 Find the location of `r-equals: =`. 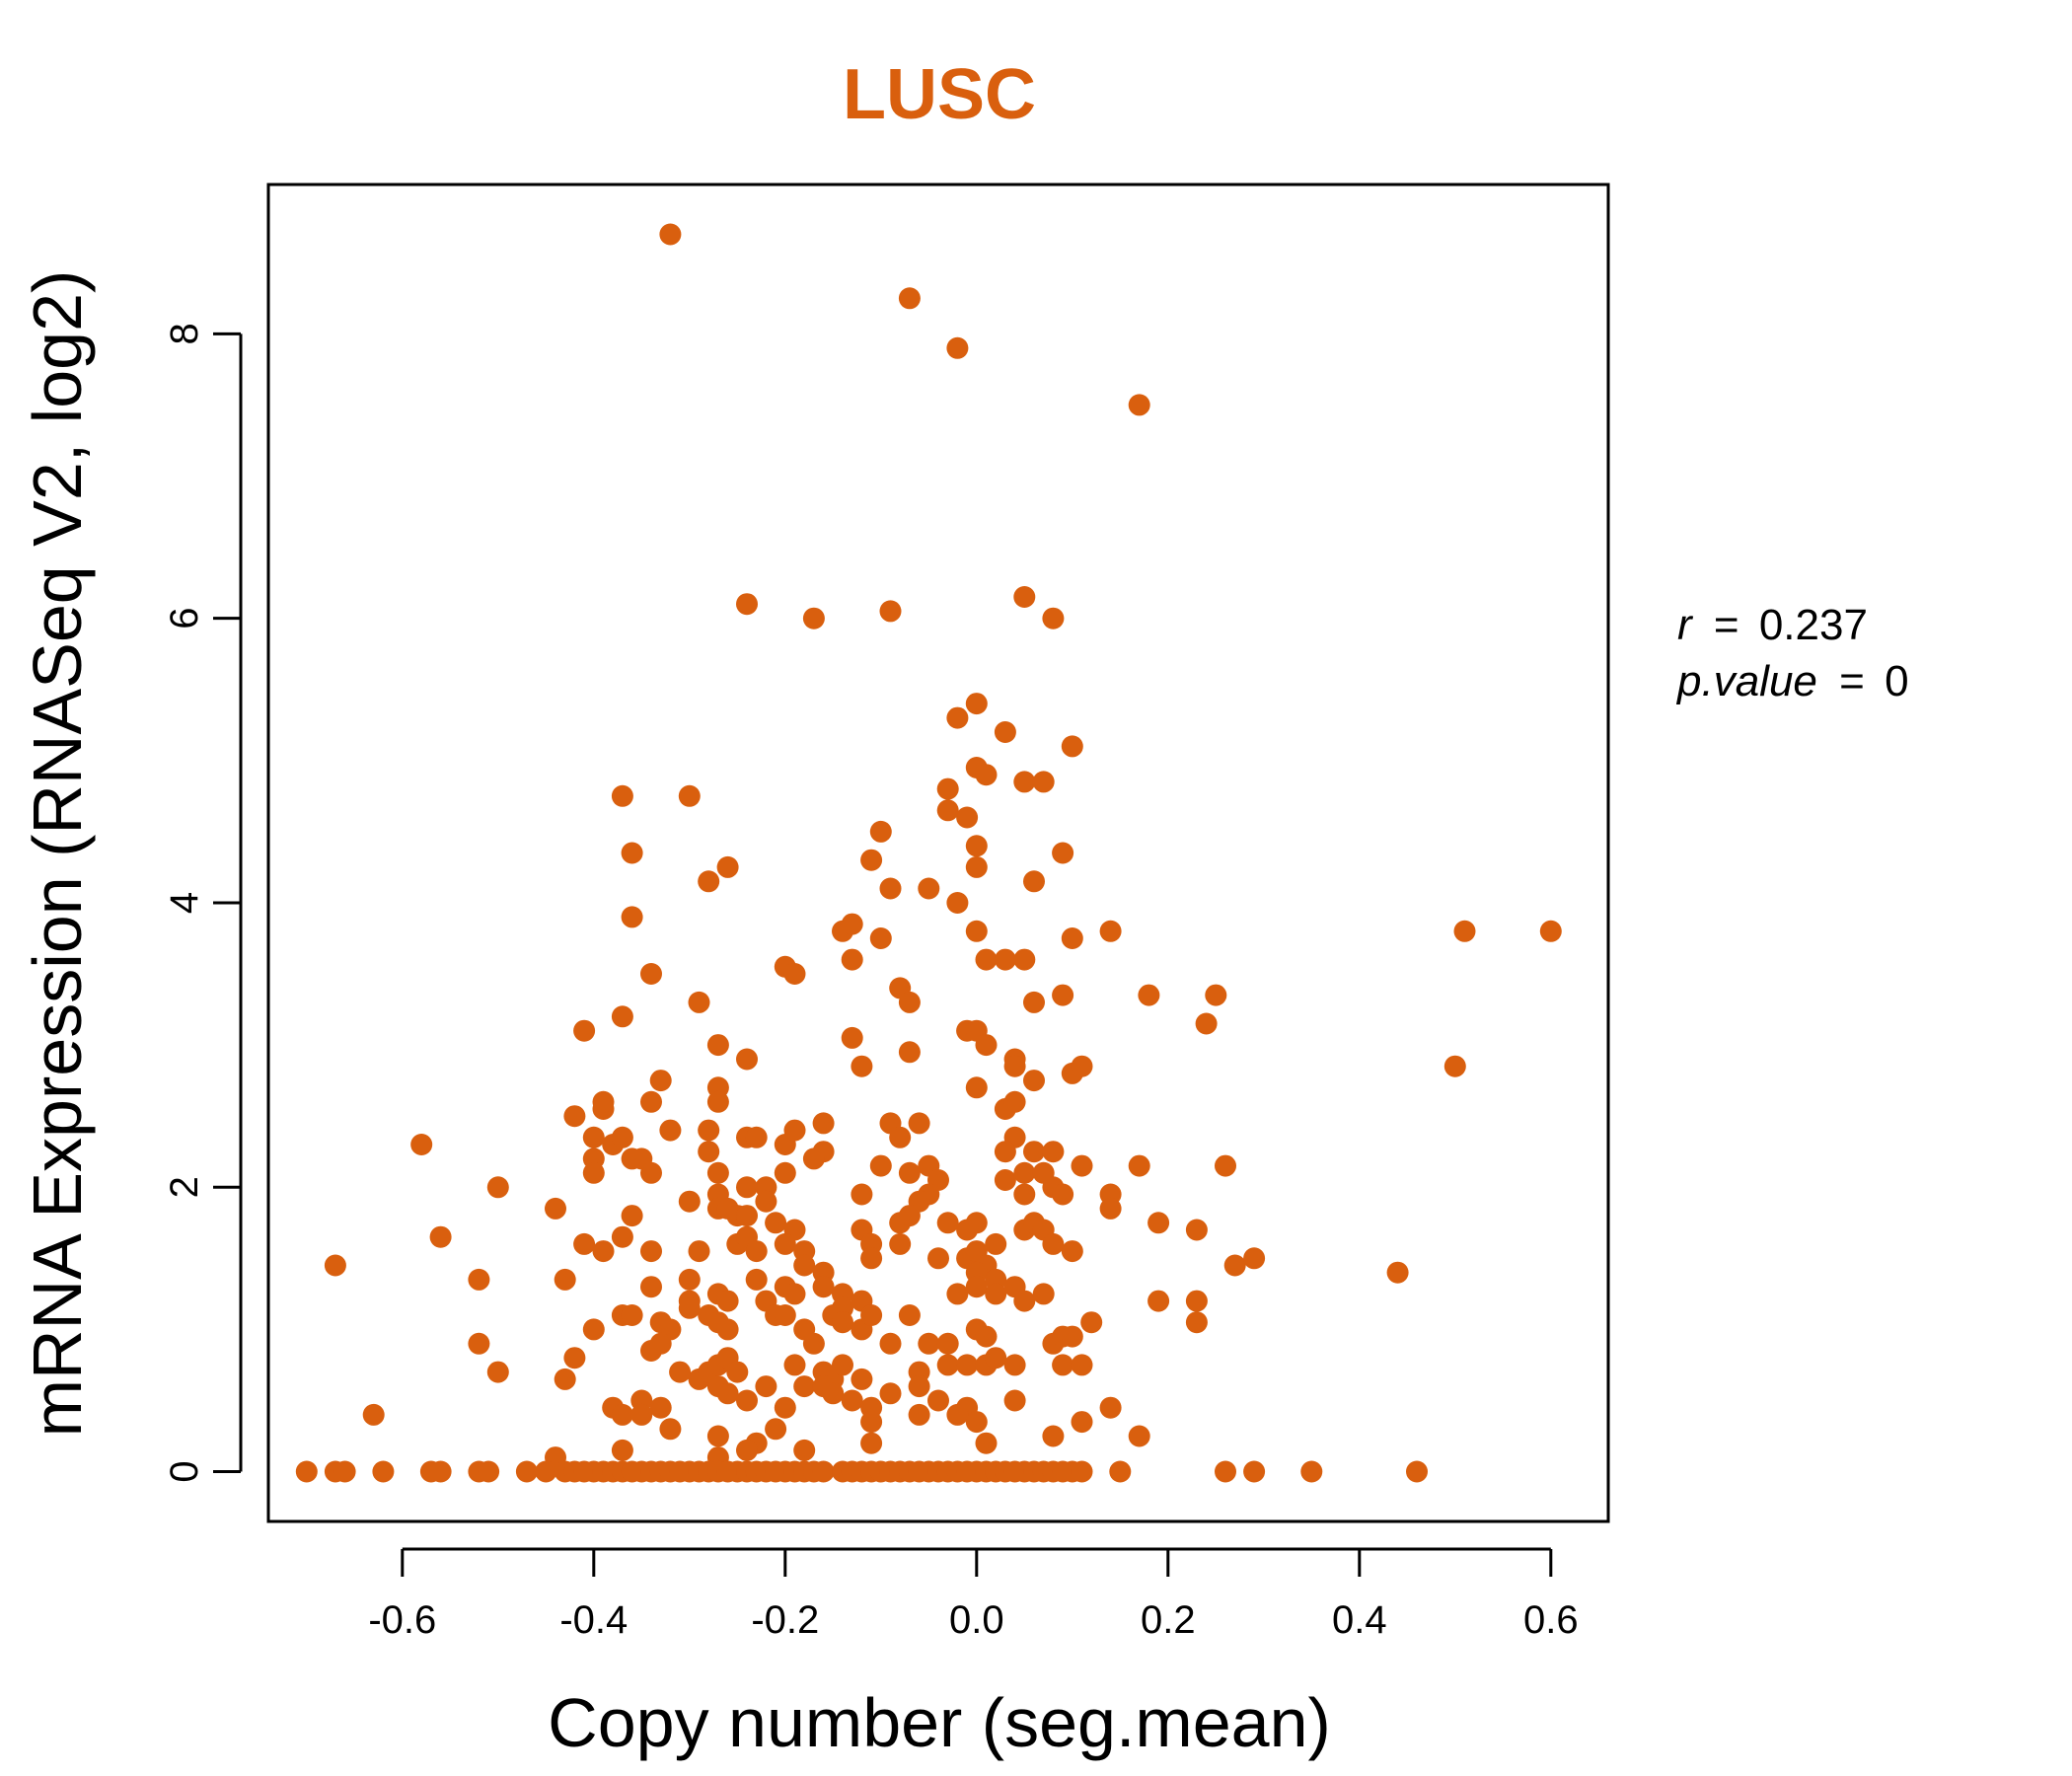

r-equals: = is located at coordinates (1727, 625).